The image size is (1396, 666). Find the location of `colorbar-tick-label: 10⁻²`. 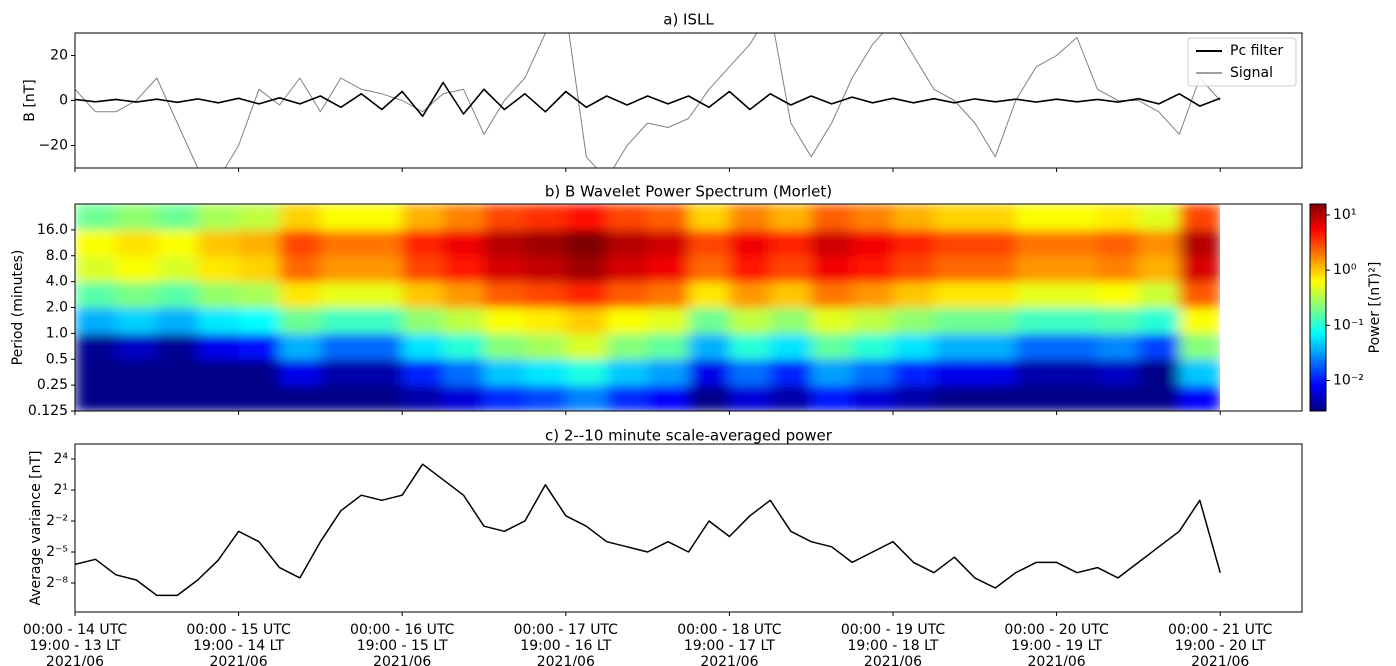

colorbar-tick-label: 10⁻² is located at coordinates (1348, 380).